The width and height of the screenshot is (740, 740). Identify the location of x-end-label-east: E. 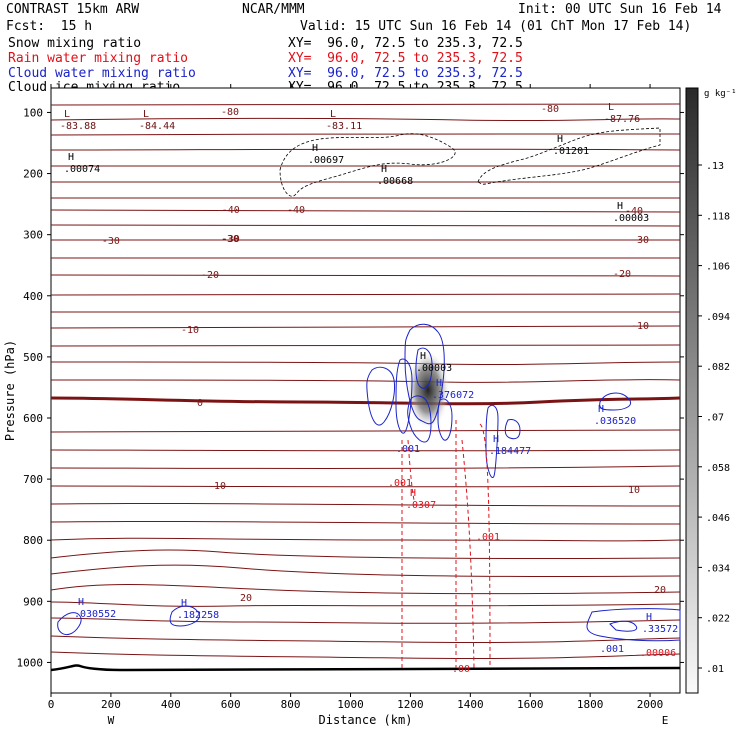
(665, 720).